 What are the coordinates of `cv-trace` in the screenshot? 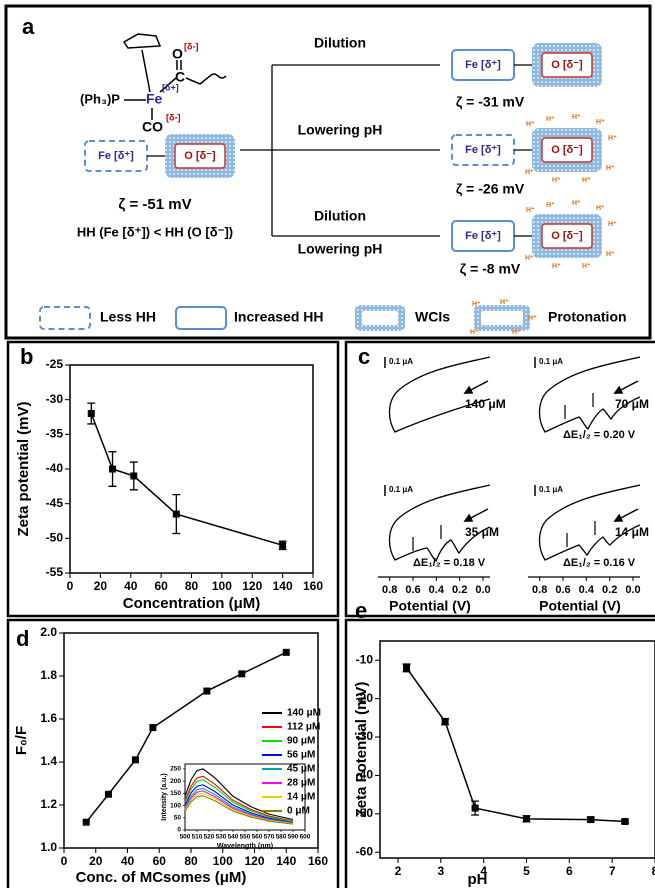 It's located at (589, 522).